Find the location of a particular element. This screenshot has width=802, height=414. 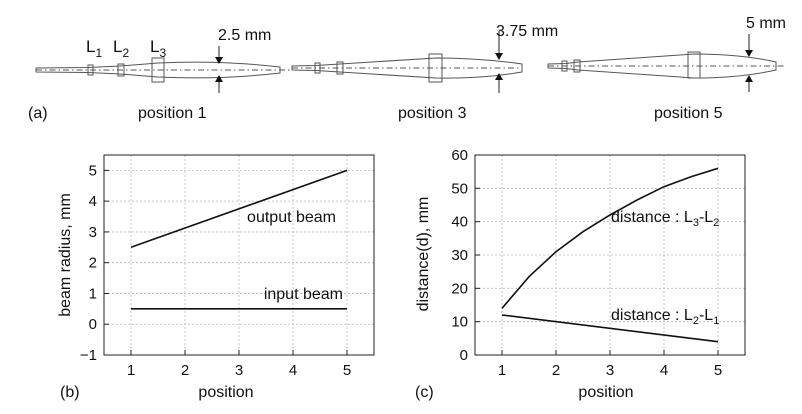

series-line-distance-l3-l2 is located at coordinates (610, 238).